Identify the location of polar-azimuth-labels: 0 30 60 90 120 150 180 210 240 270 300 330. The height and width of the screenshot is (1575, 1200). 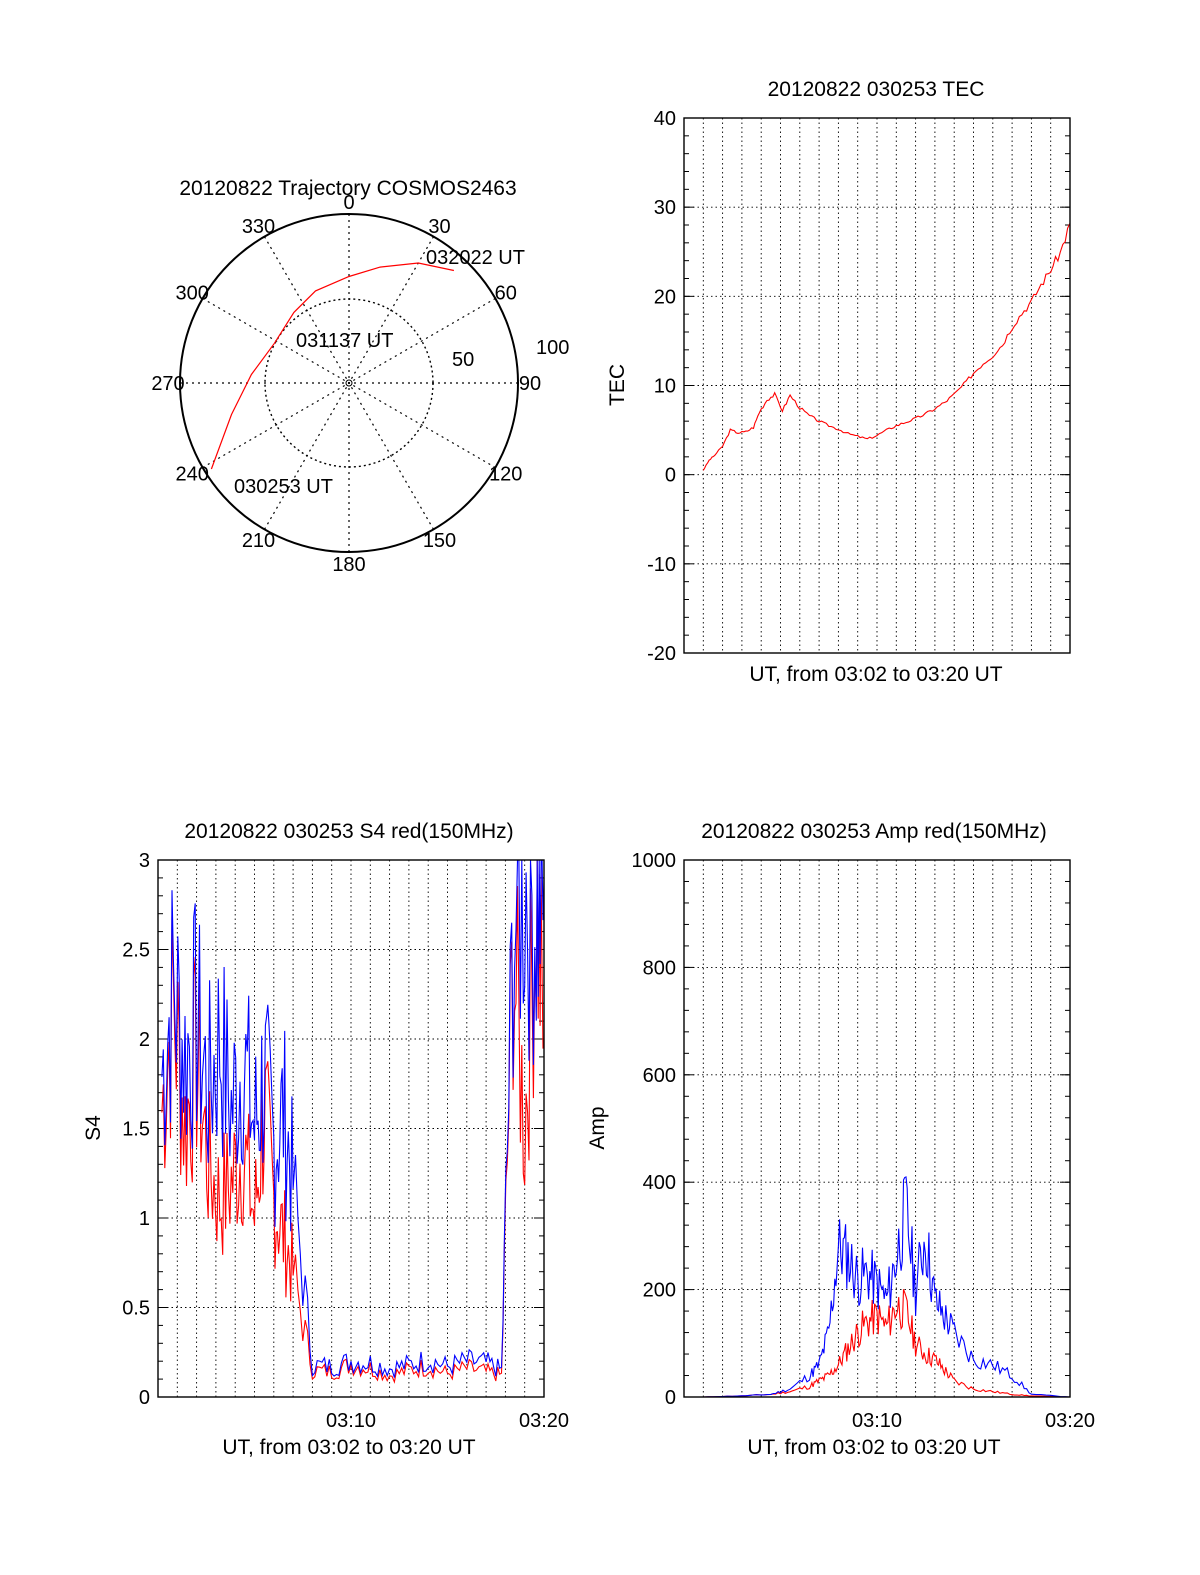
(346, 384).